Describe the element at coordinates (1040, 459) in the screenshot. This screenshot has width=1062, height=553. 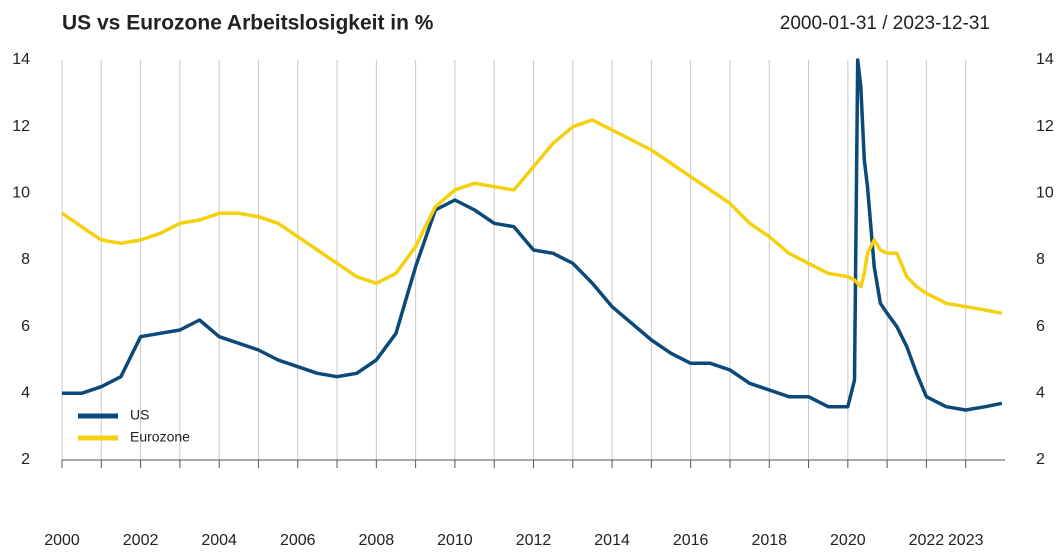
I see `y2-tick-label: 2` at that location.